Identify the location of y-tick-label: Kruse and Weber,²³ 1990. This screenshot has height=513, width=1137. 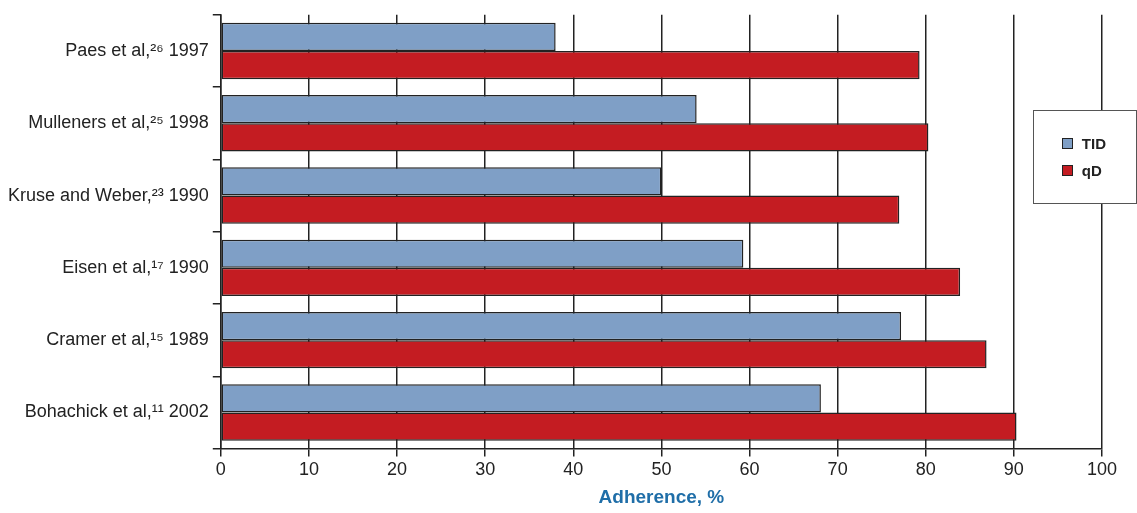
(108, 194).